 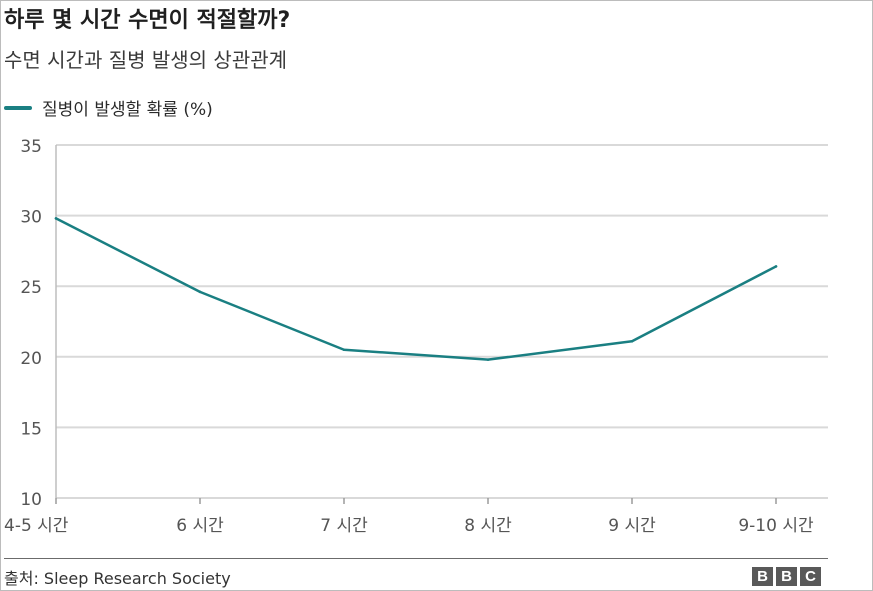 I want to click on y-tick-label: 15, so click(x=31, y=429).